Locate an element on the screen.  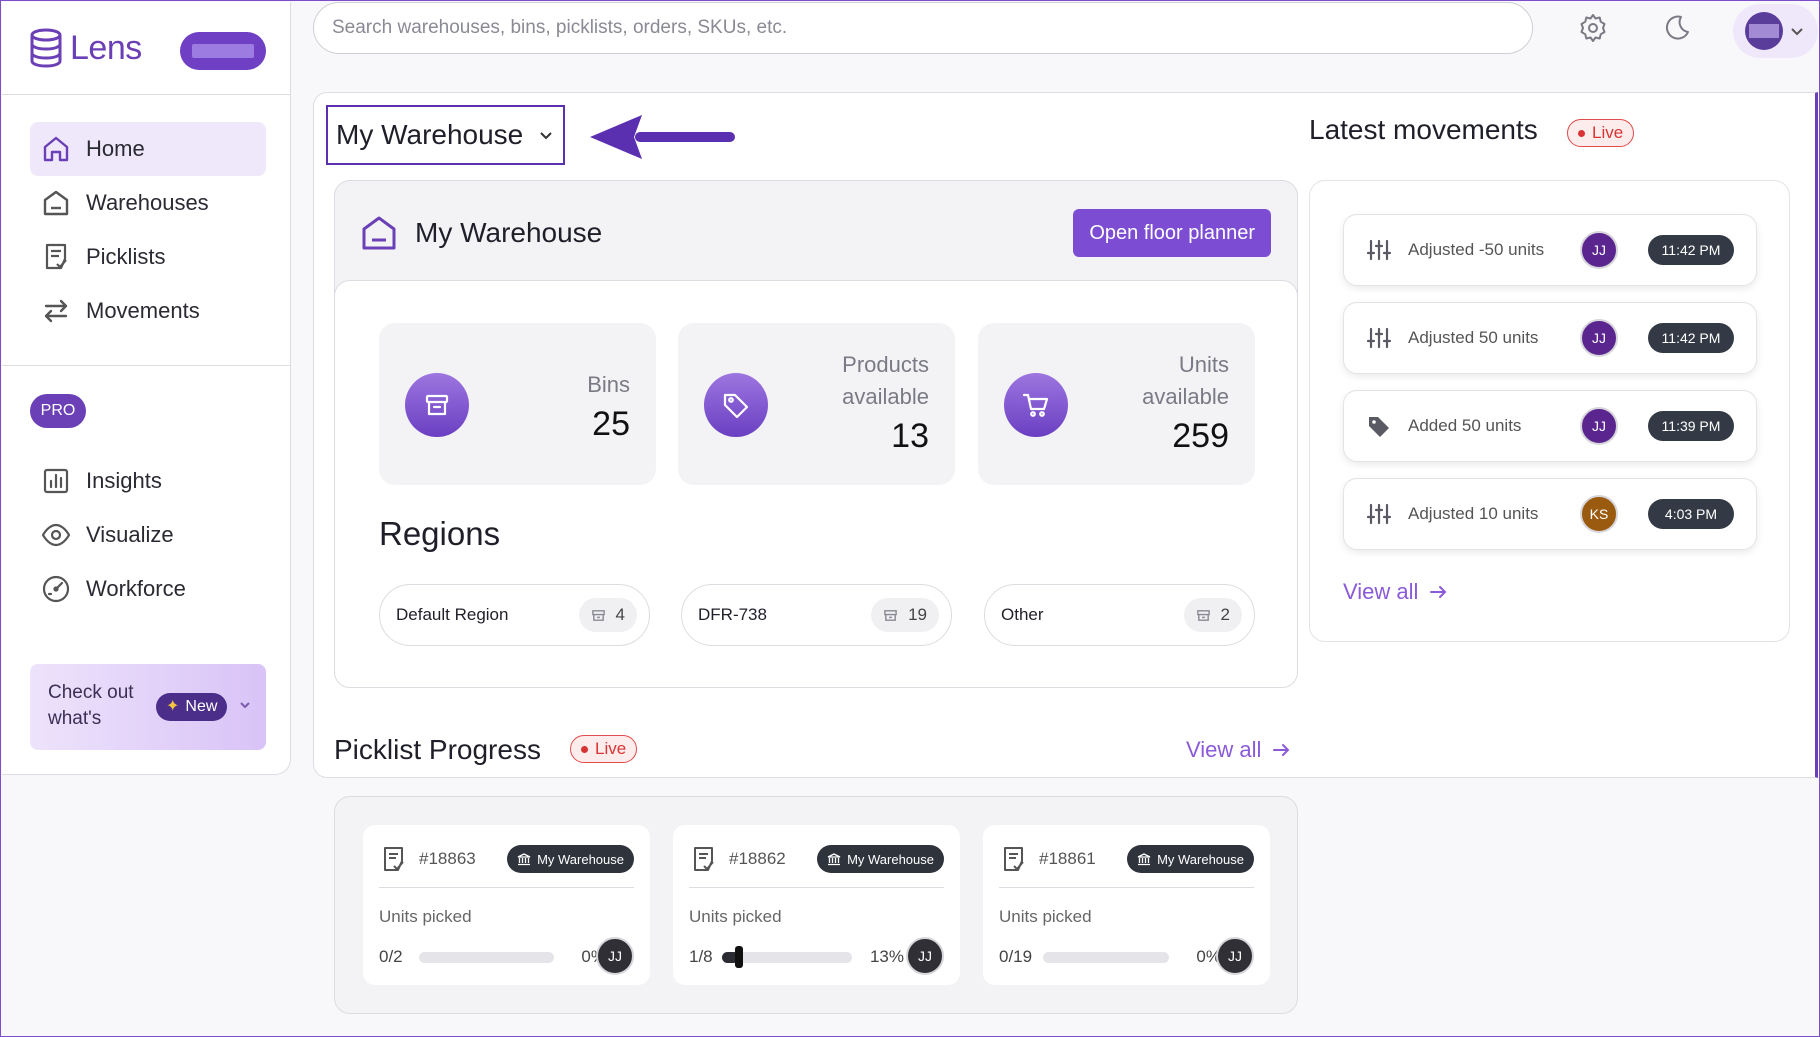
warehouse-card-header: My Warehouse is located at coordinates (480, 233).